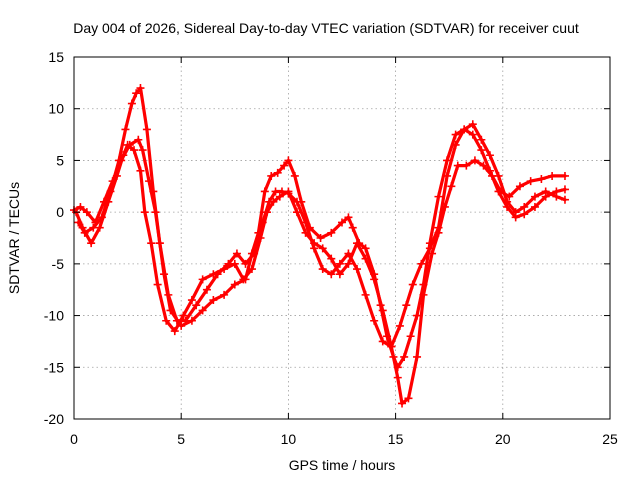 The height and width of the screenshot is (480, 640). I want to click on x-axis-label: GPS time / hours, so click(342, 465).